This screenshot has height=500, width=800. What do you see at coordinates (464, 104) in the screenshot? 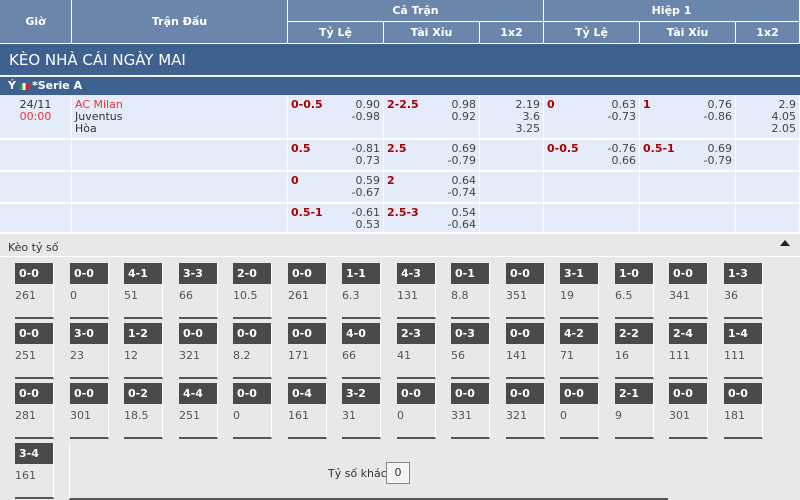
I see `odds-value: 0.98` at bounding box center [464, 104].